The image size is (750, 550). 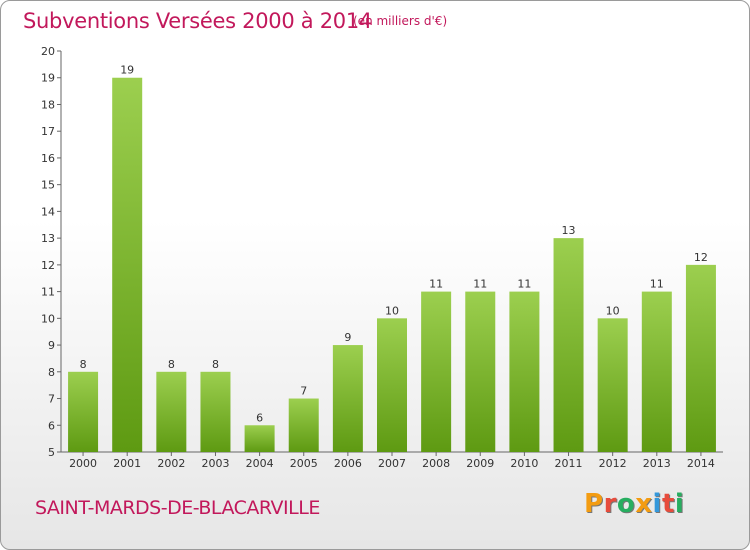 I want to click on x-tick-label: 2002, so click(x=171, y=463).